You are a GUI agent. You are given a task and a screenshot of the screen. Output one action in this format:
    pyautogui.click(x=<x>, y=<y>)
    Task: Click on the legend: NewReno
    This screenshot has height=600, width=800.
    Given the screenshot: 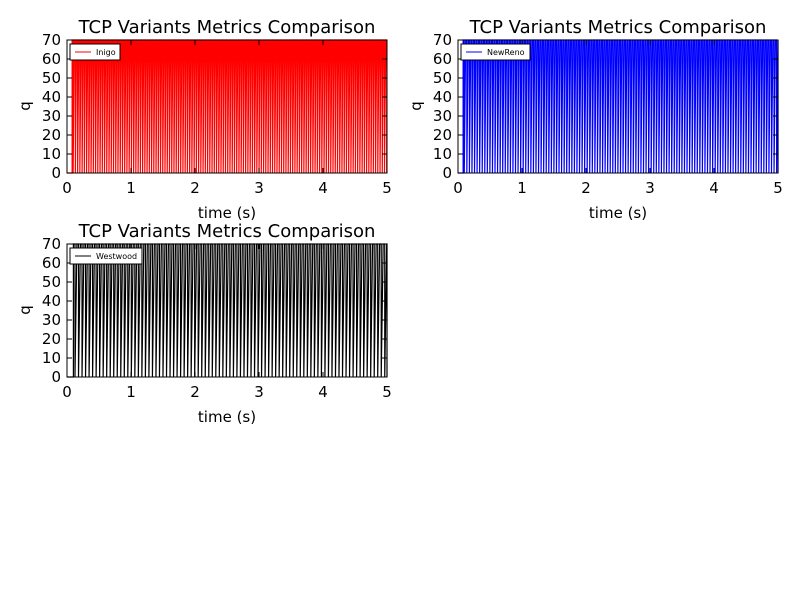 What is the action you would take?
    pyautogui.click(x=495, y=52)
    